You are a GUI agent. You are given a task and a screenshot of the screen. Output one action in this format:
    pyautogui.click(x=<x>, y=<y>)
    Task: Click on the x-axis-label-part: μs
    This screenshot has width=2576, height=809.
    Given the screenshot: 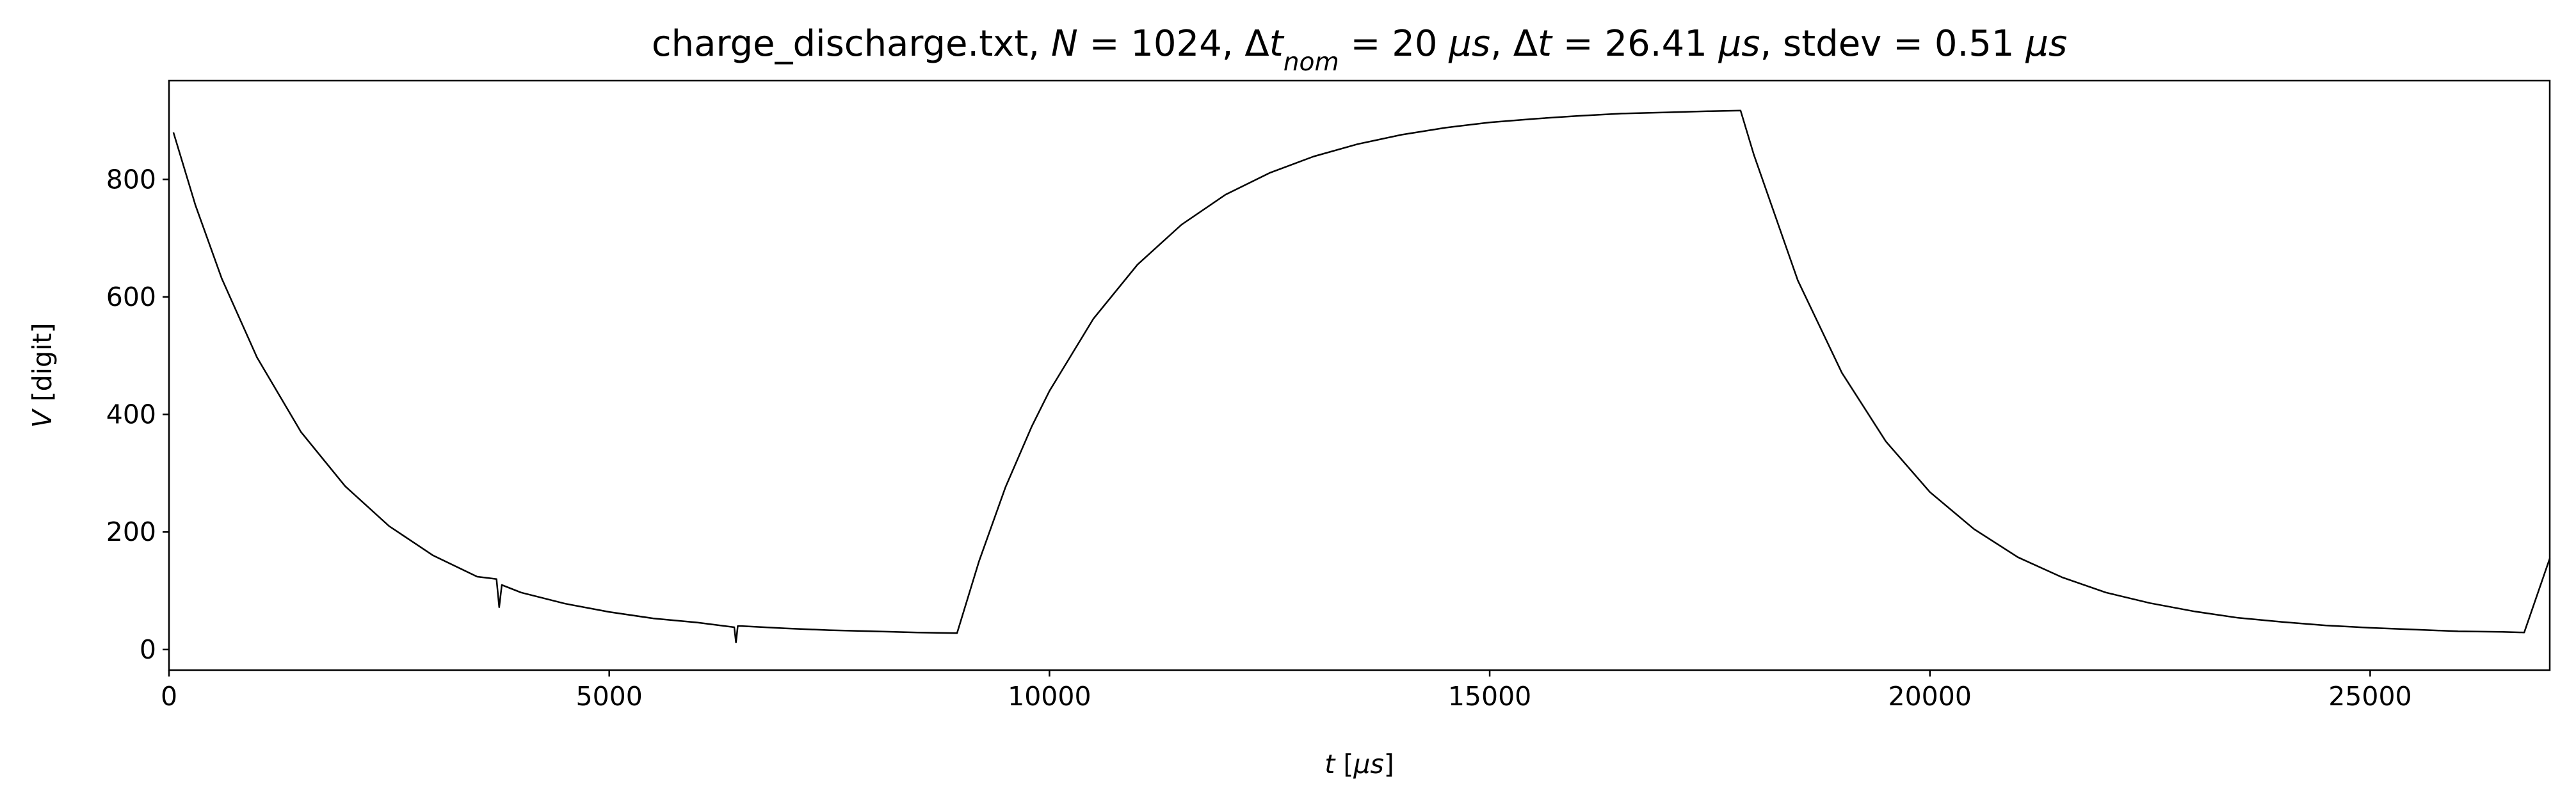 What is the action you would take?
    pyautogui.click(x=1368, y=764)
    